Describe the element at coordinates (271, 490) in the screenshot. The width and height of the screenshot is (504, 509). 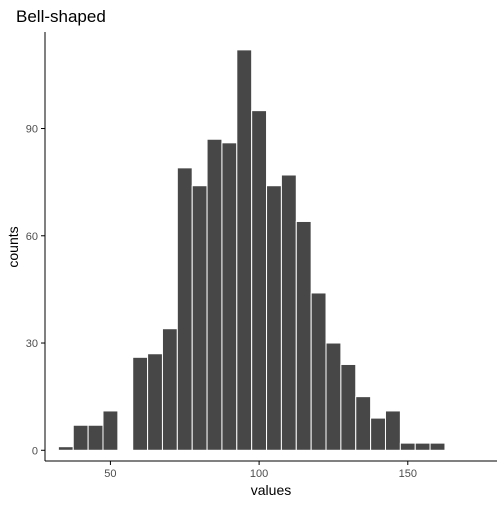
I see `x-axis-label: values` at that location.